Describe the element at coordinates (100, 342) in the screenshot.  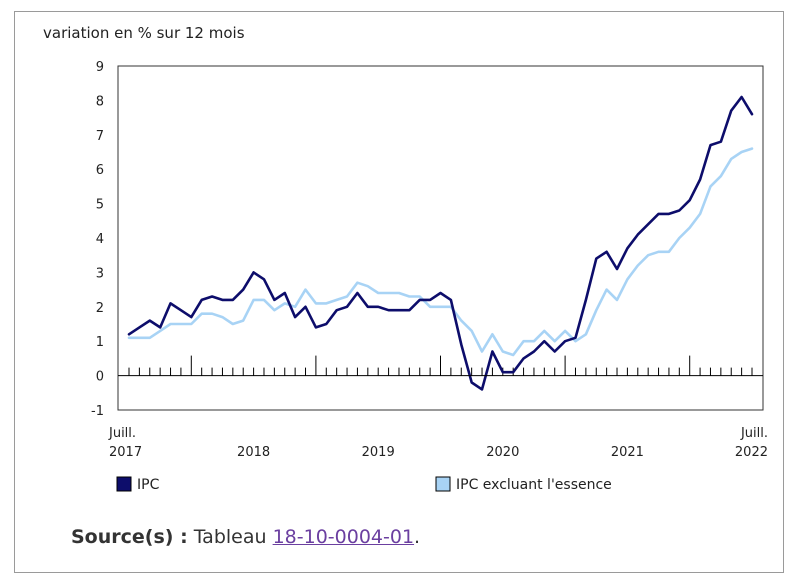
I see `y-tick-label: 1` at that location.